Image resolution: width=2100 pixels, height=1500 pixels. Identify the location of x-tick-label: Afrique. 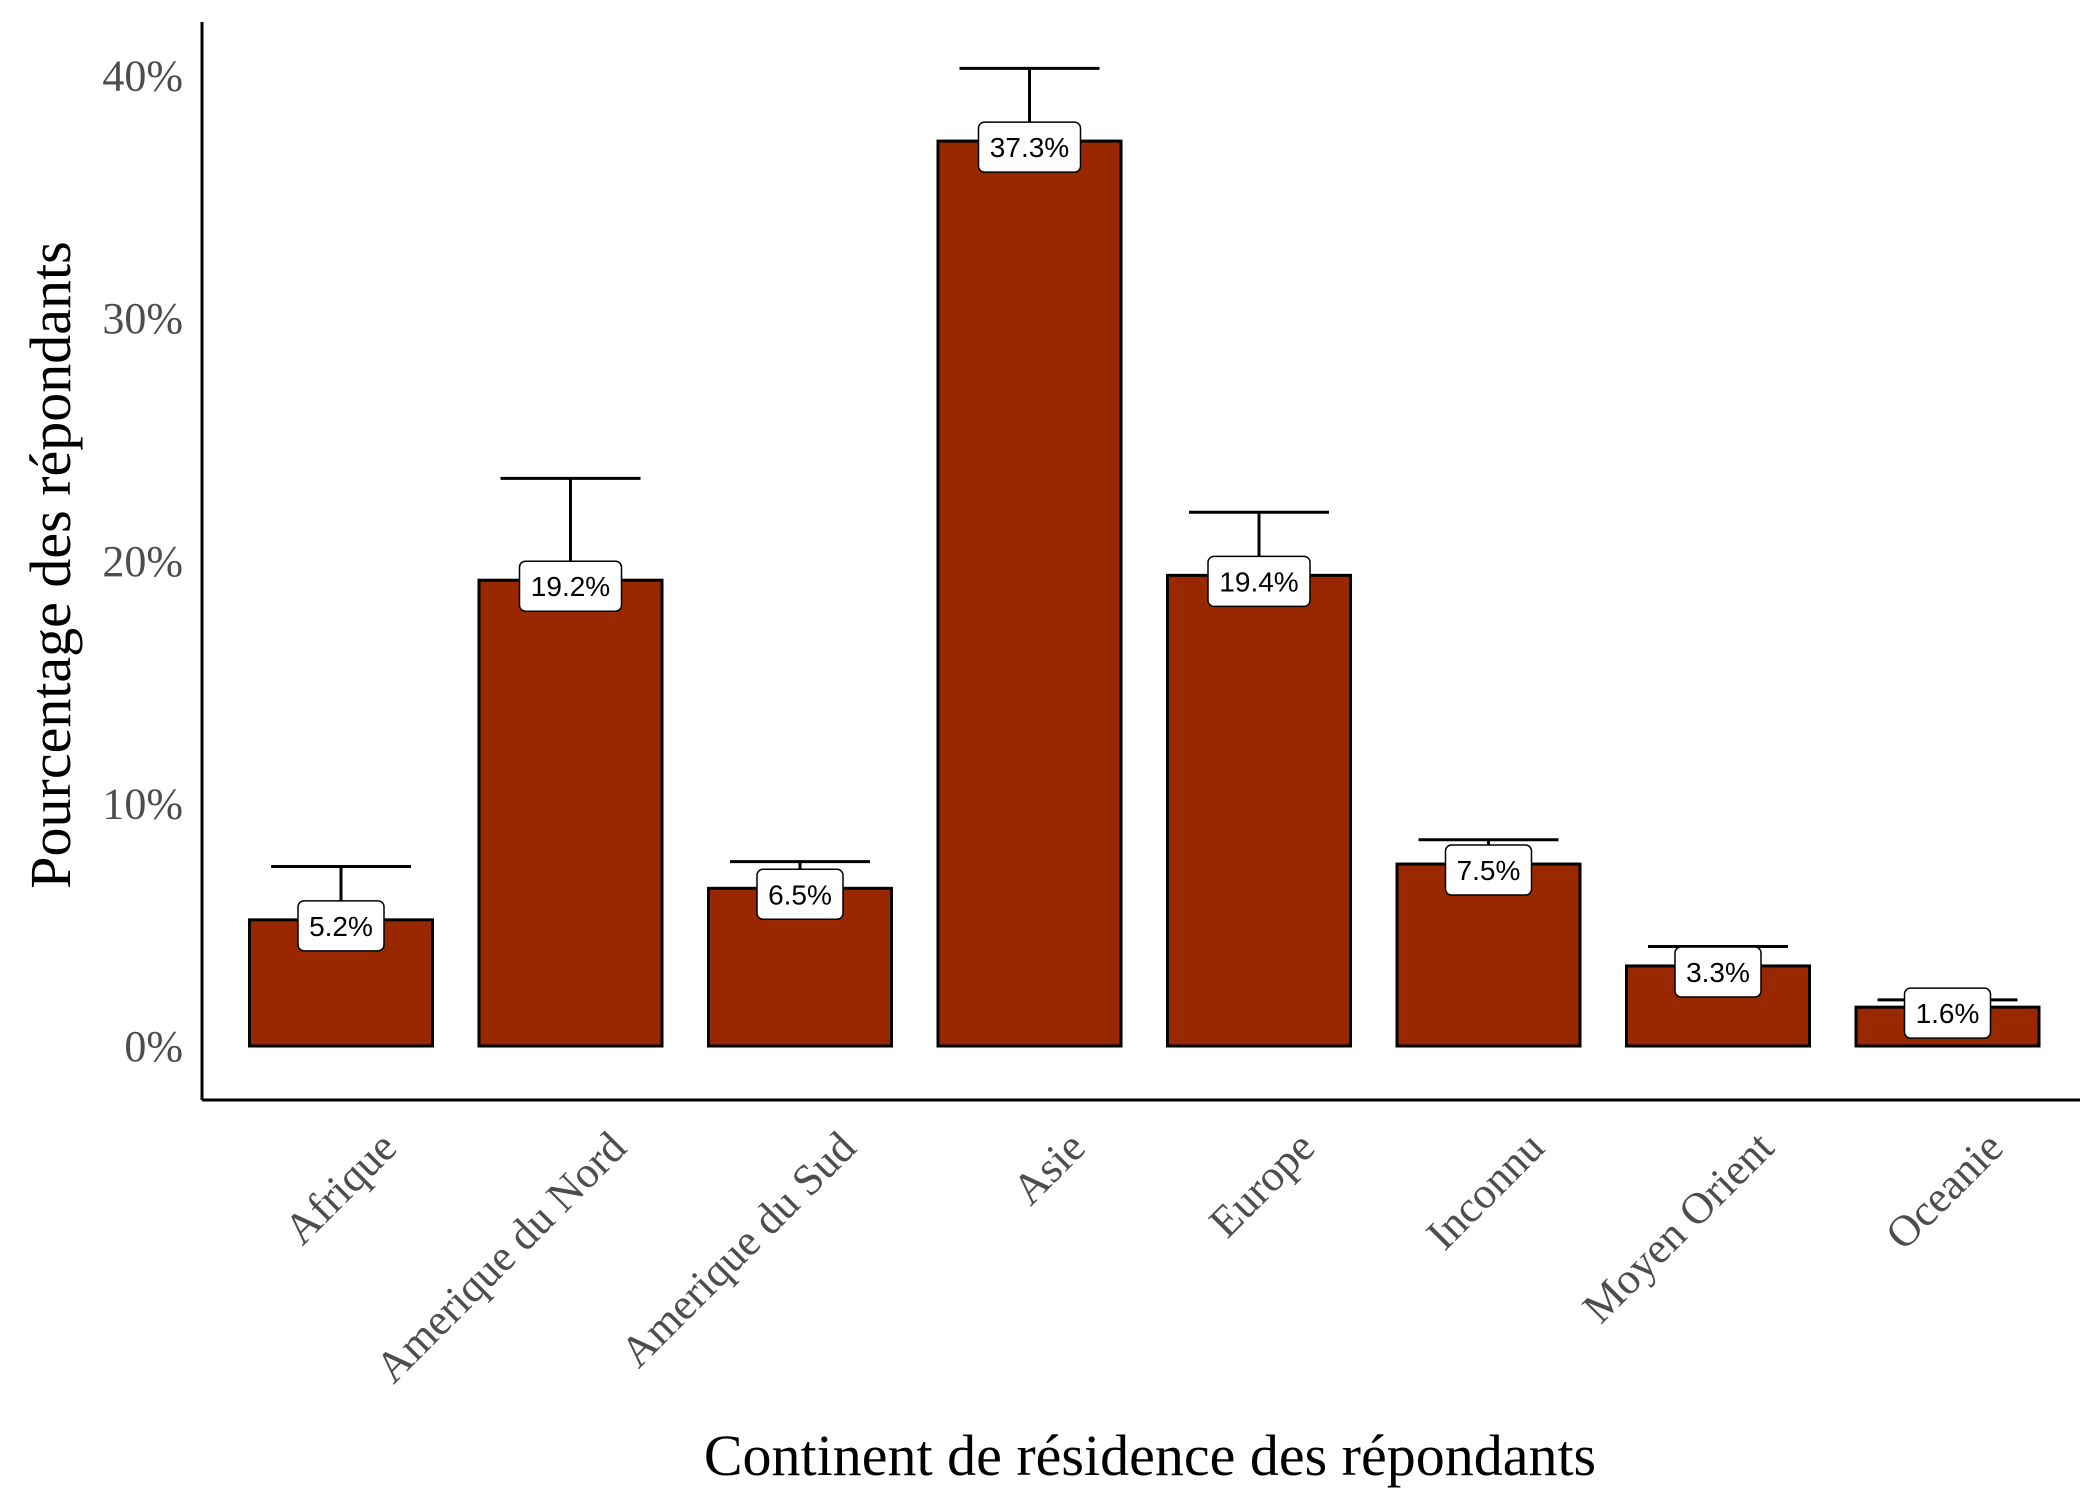
(340, 1187).